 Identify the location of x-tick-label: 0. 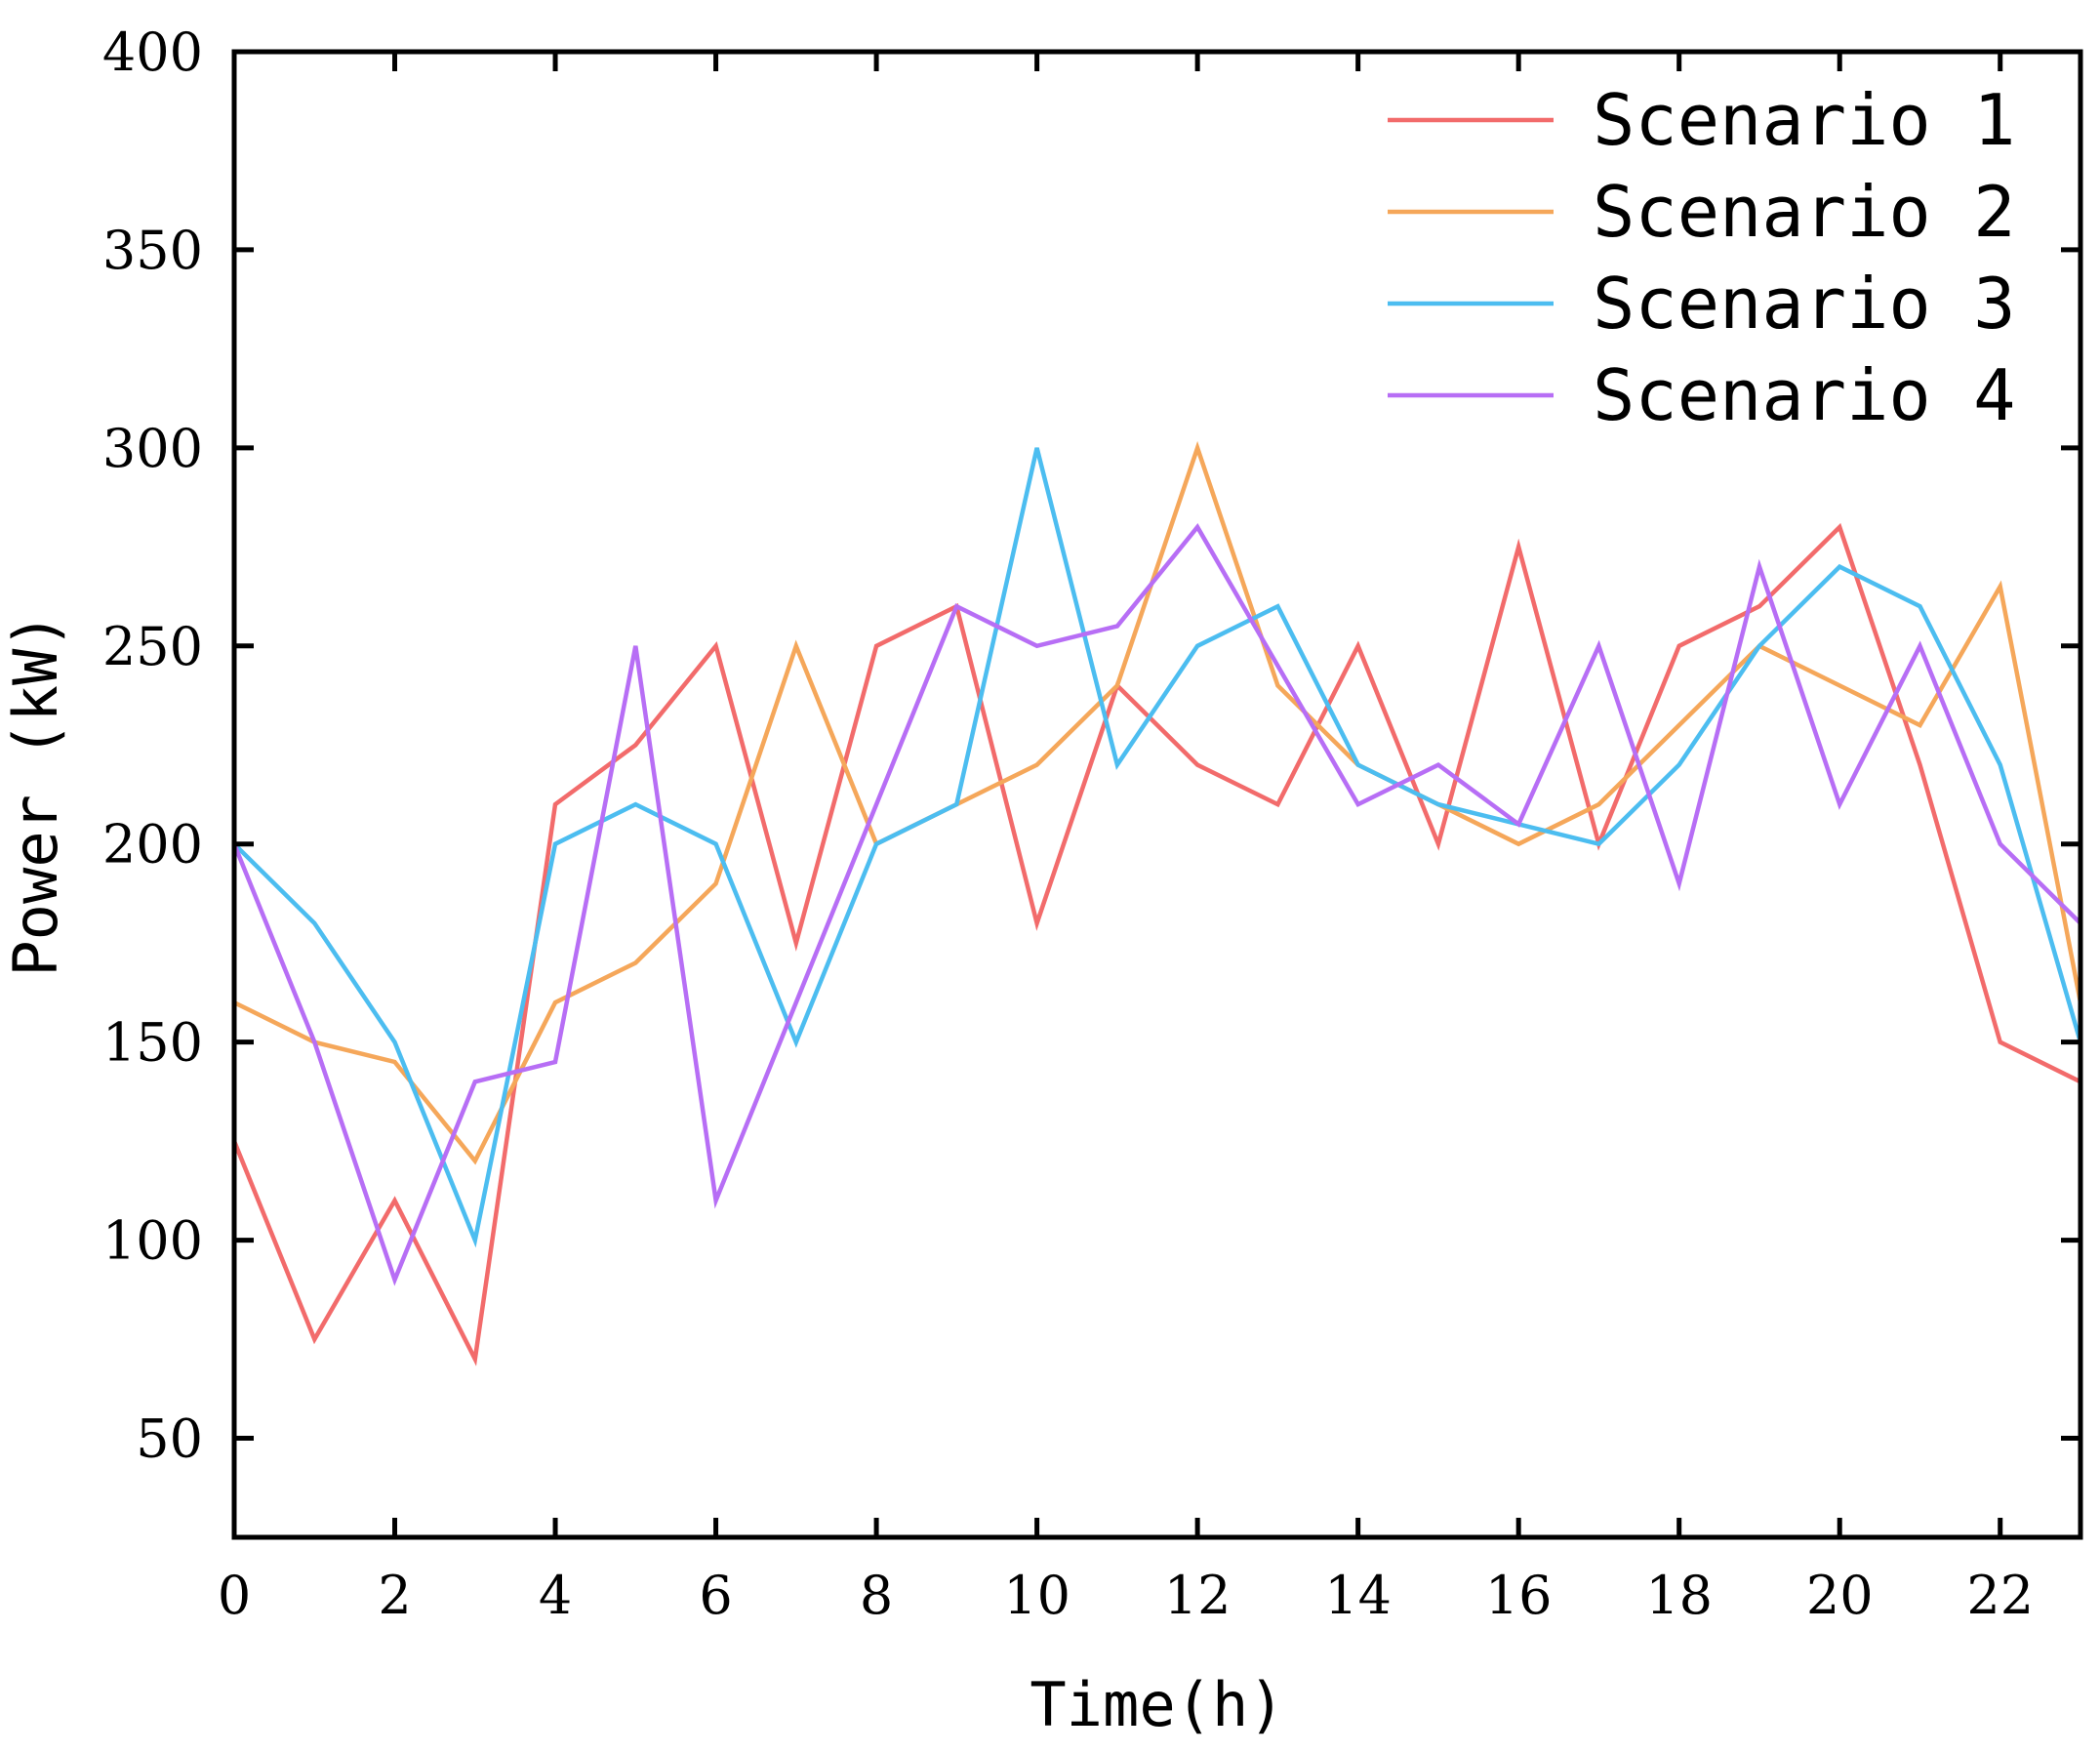
(234, 1595).